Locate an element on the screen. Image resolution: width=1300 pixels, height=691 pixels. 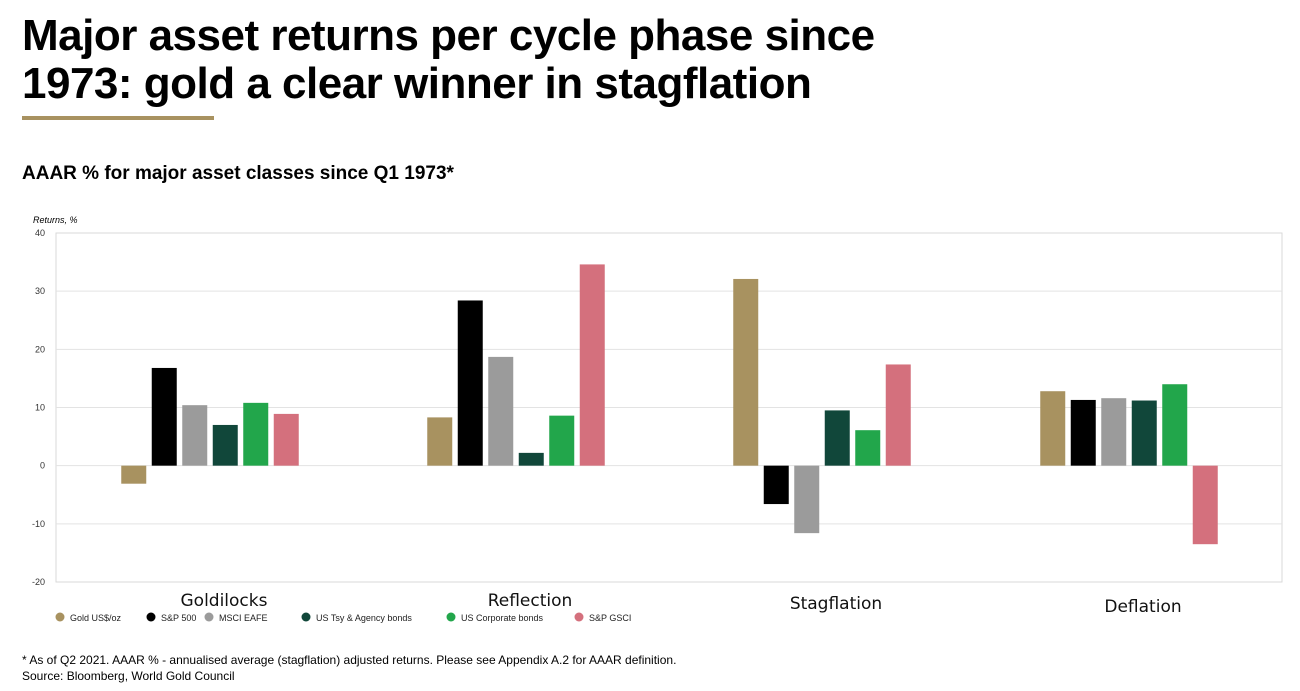
category-label: Goldilocks is located at coordinates (224, 601).